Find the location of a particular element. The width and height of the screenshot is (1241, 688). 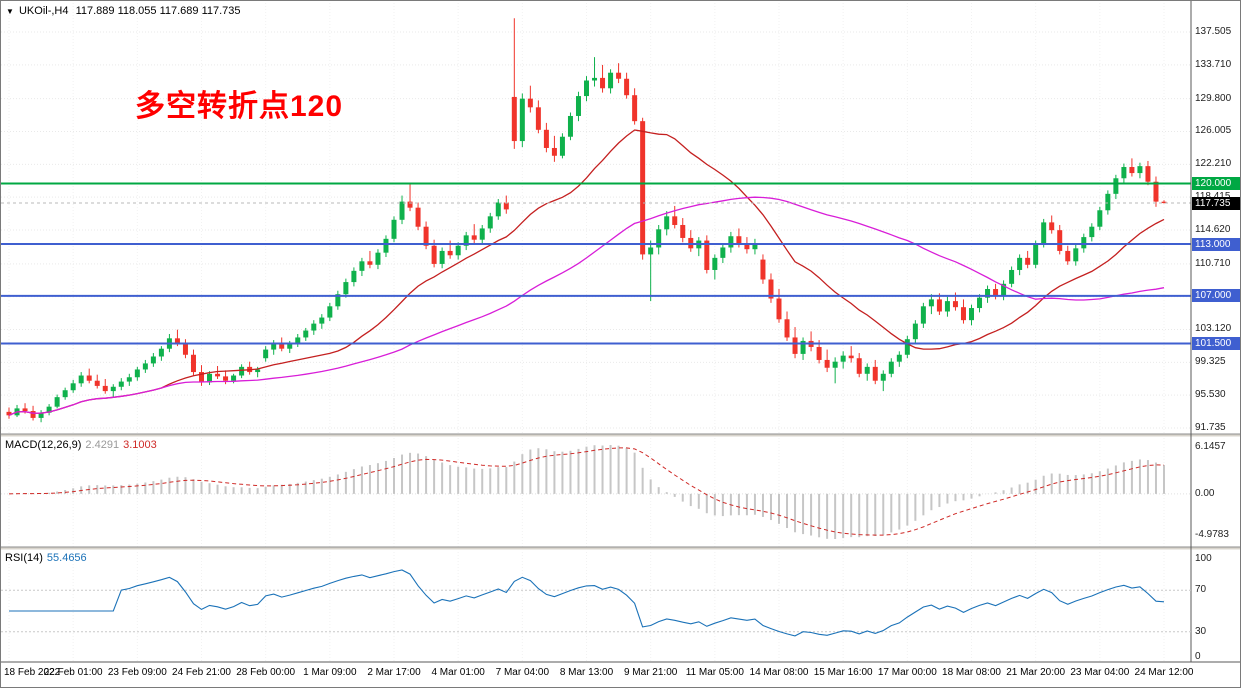

price-axis-label: 114.620 is located at coordinates (1213, 229).